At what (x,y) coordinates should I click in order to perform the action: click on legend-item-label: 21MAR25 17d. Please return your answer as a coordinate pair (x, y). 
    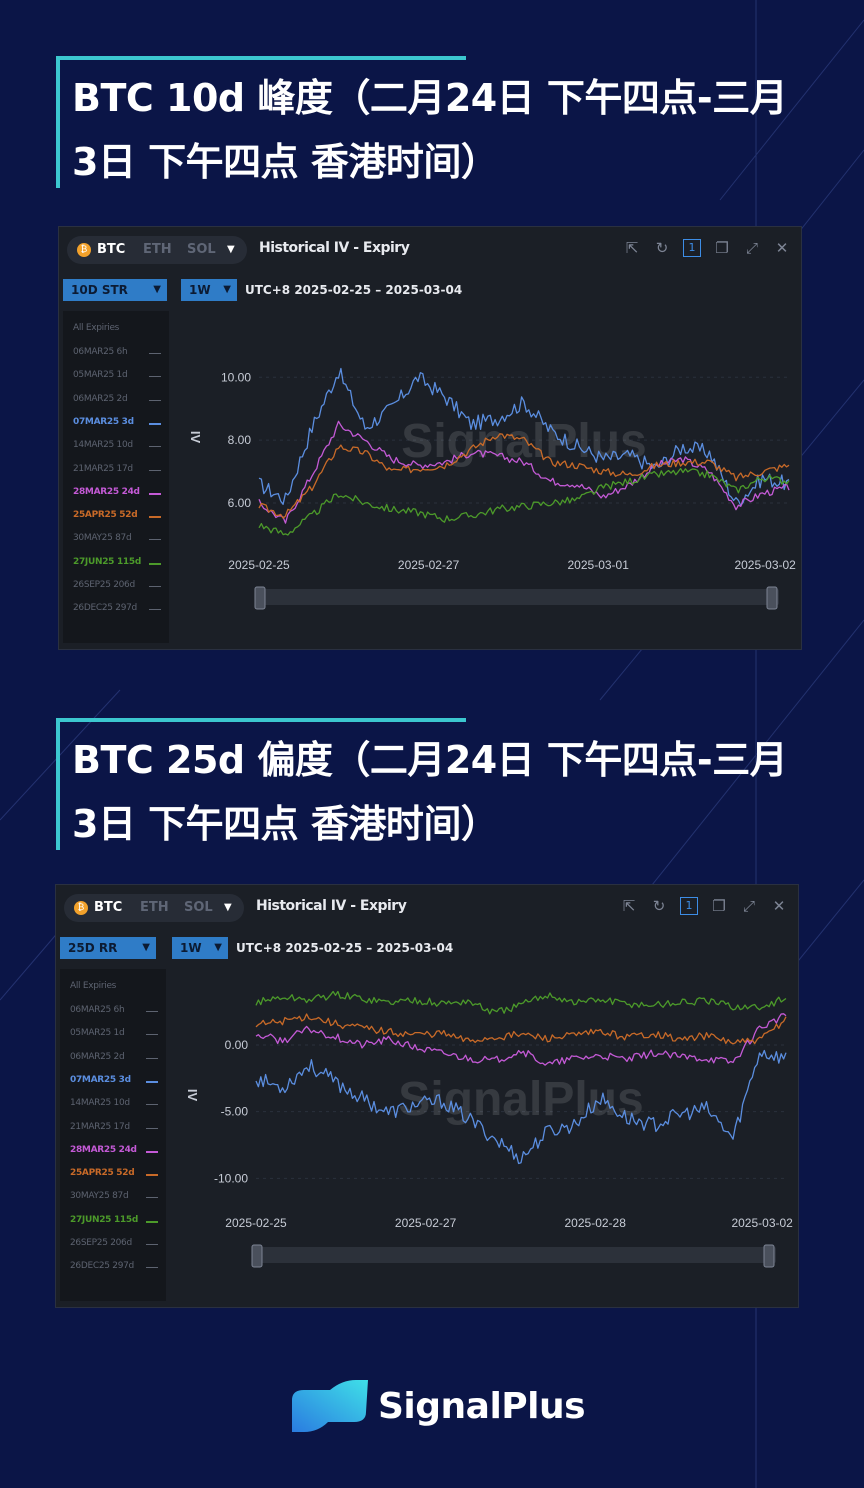
    Looking at the image, I should click on (103, 468).